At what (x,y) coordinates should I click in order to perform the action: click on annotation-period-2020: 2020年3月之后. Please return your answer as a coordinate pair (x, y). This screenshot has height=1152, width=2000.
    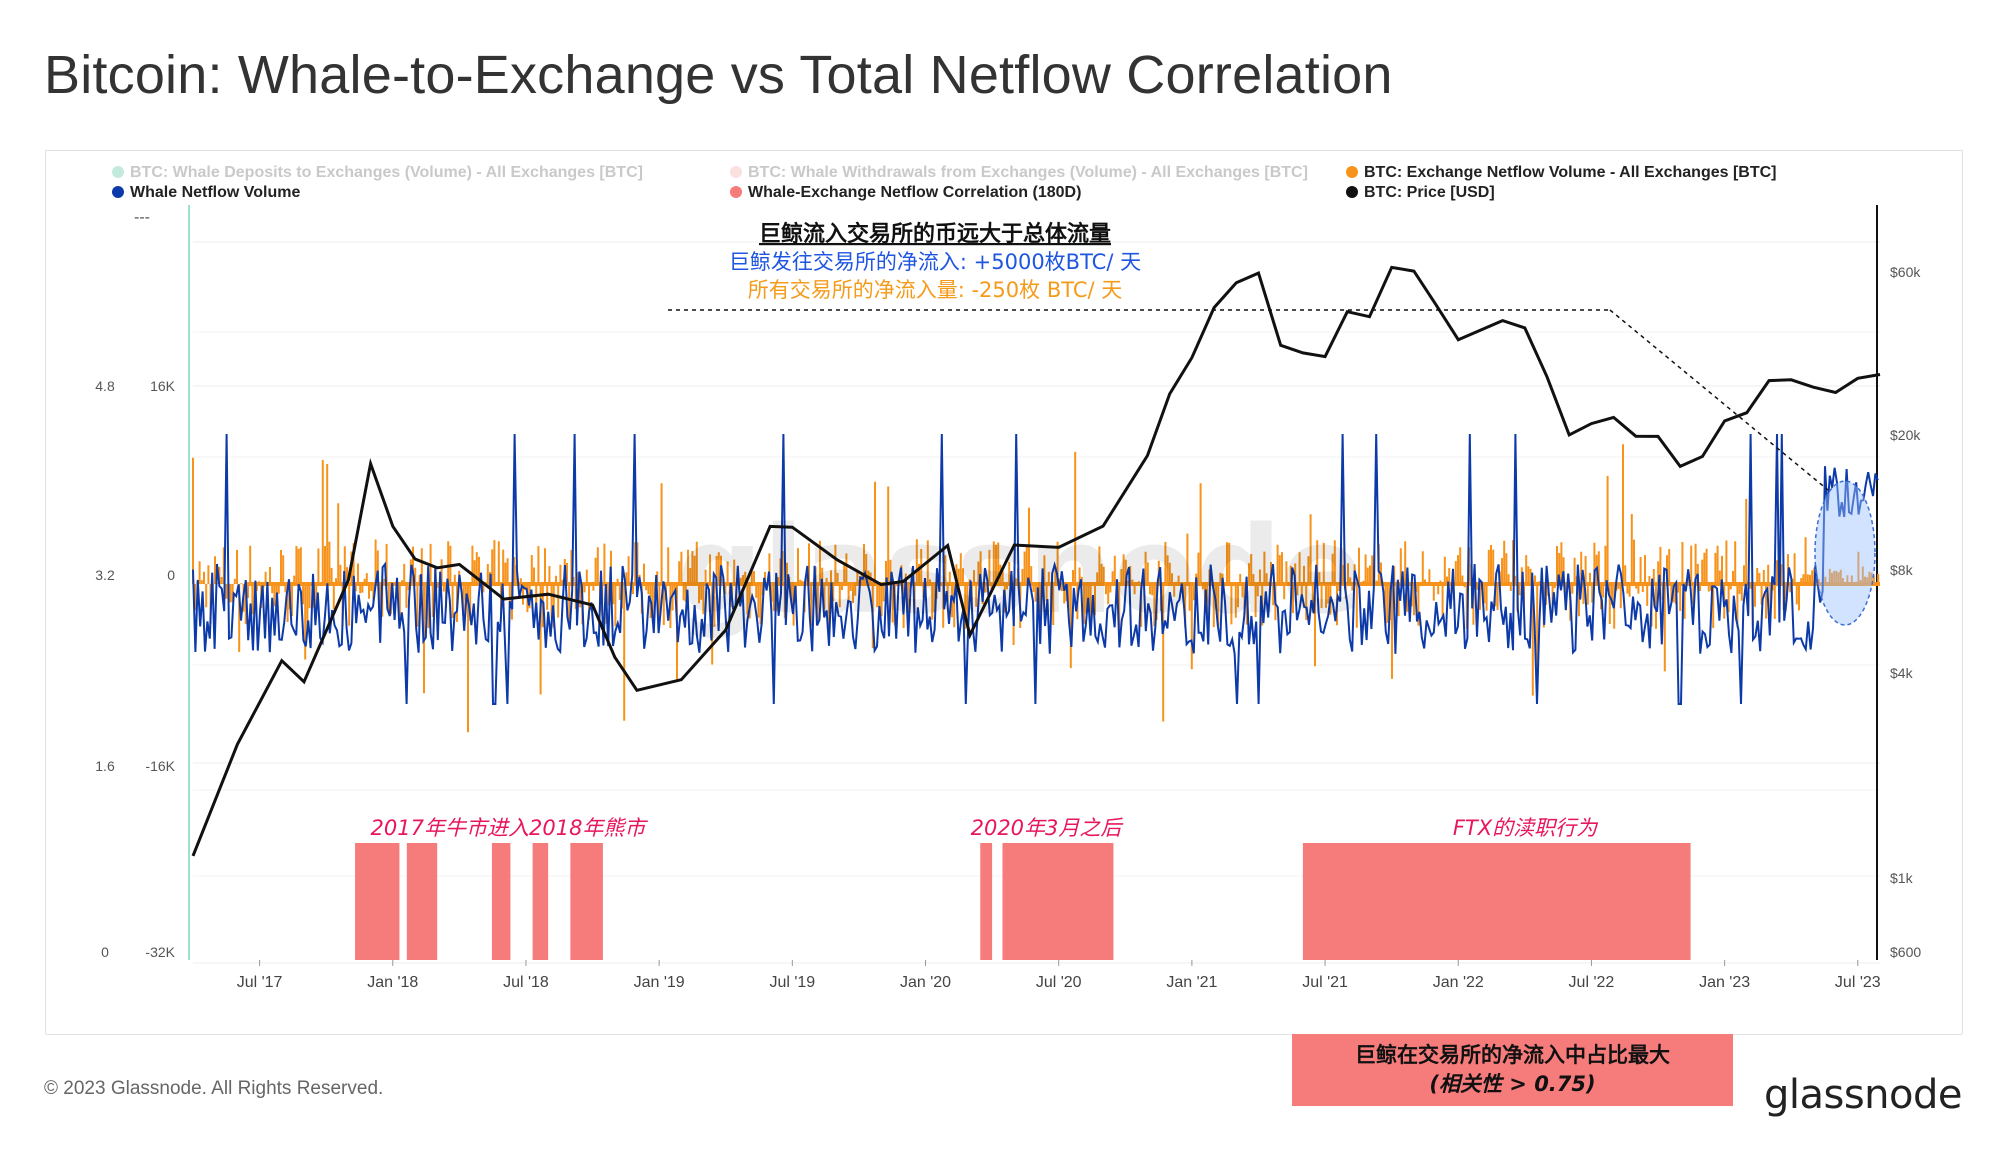
    Looking at the image, I should click on (1047, 828).